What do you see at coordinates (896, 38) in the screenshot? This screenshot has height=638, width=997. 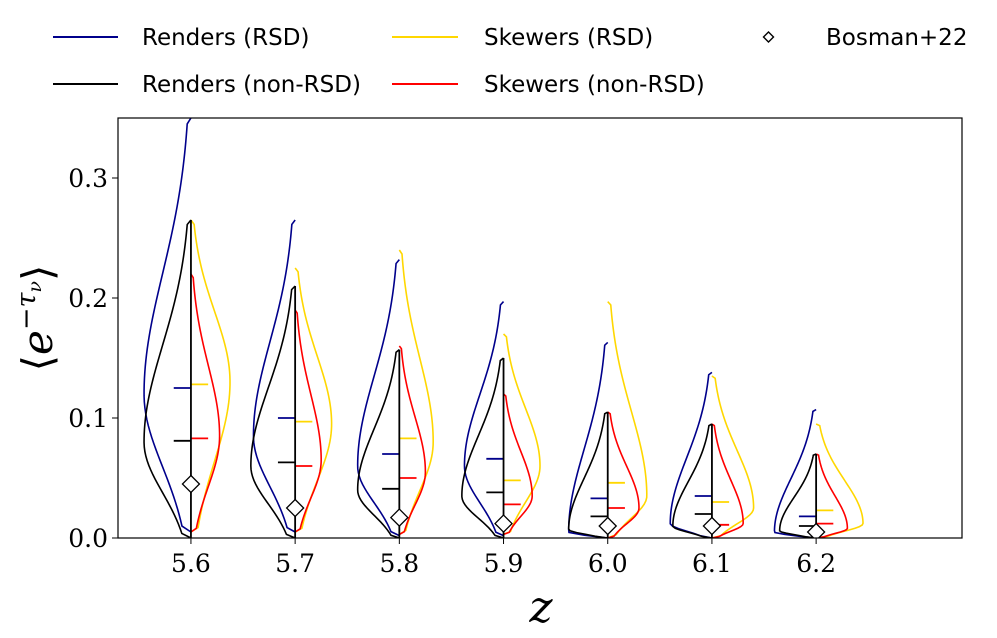 I see `legend-label: Bosman+22` at bounding box center [896, 38].